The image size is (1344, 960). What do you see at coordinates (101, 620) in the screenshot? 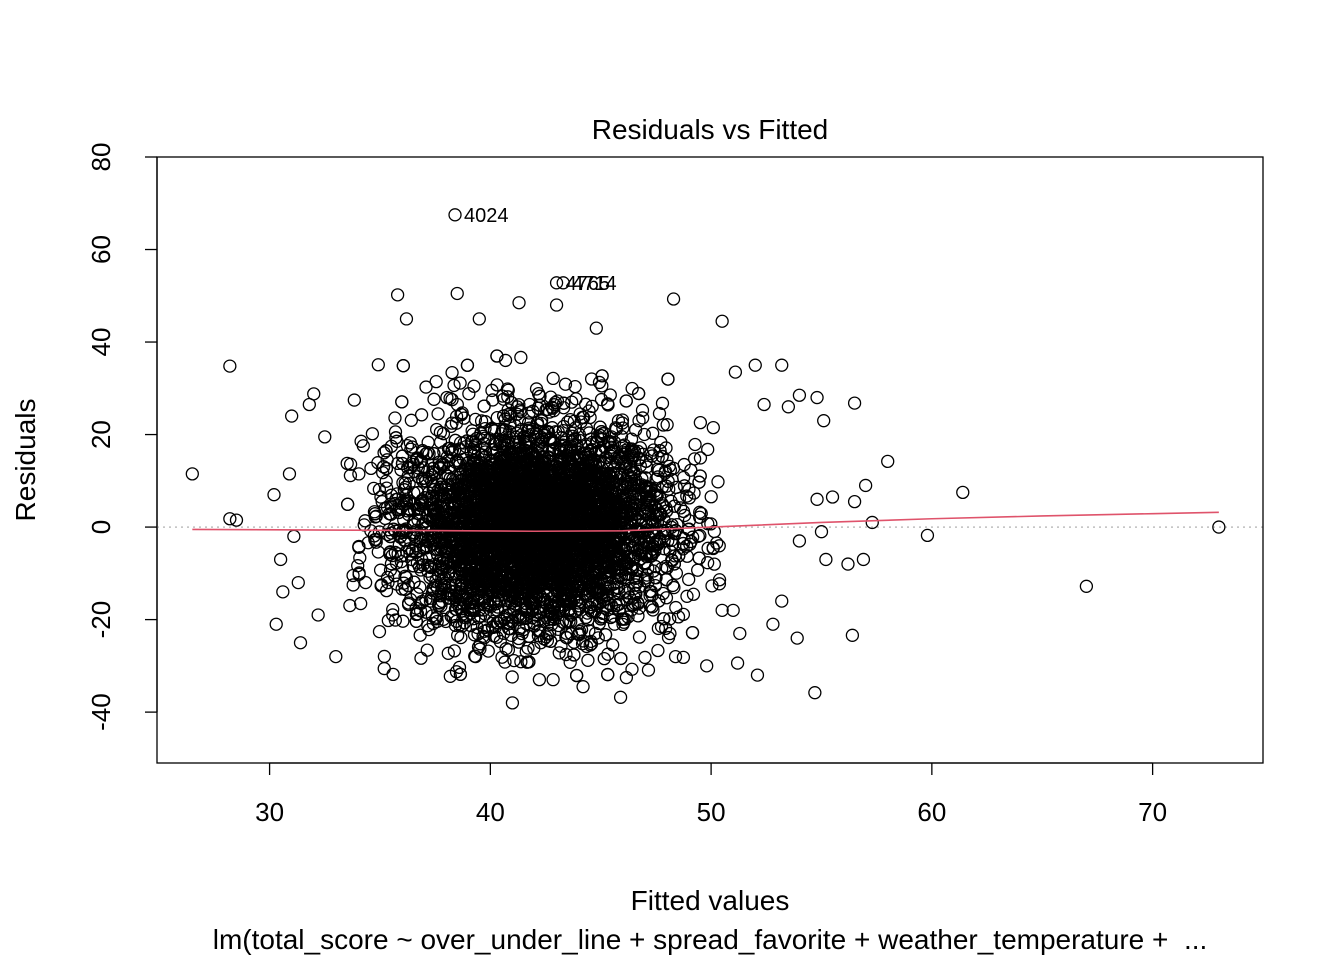
I see `y-tick-label: -20` at bounding box center [101, 620].